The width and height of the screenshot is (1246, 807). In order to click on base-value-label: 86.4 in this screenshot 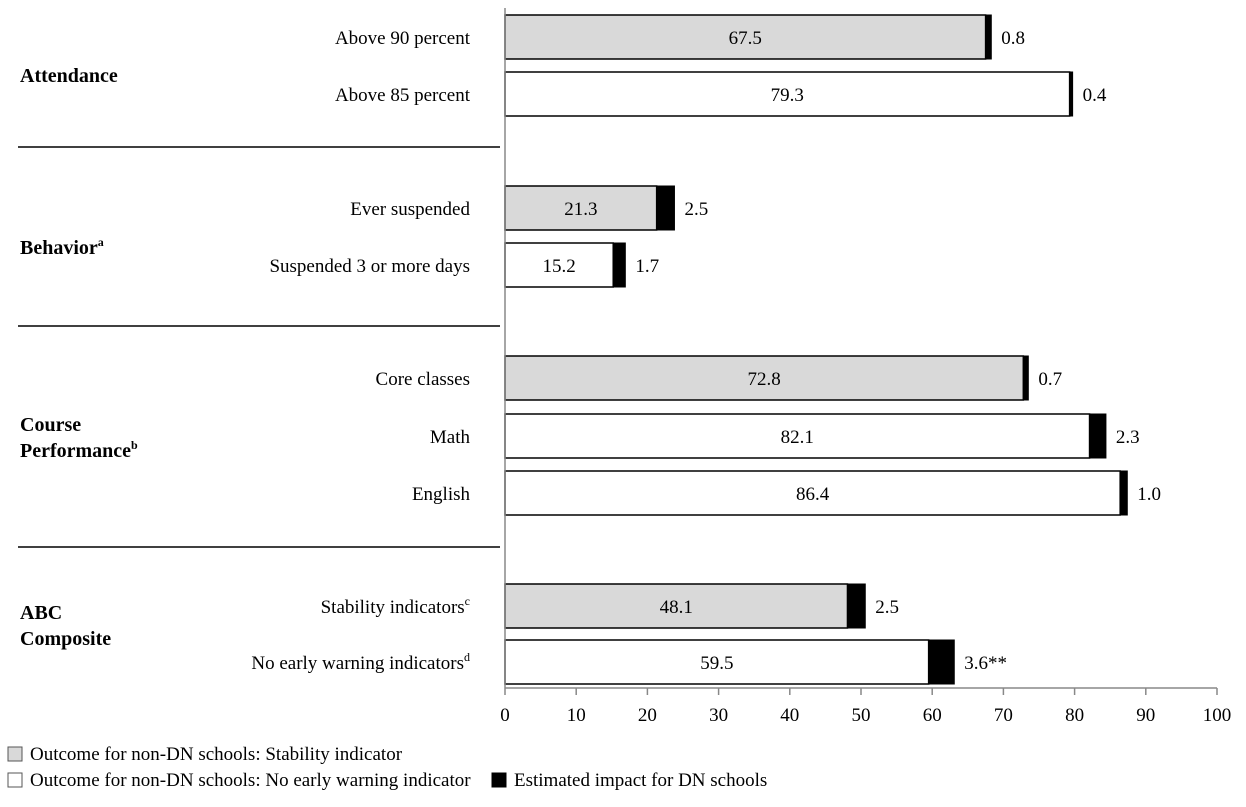, I will do `click(813, 494)`.